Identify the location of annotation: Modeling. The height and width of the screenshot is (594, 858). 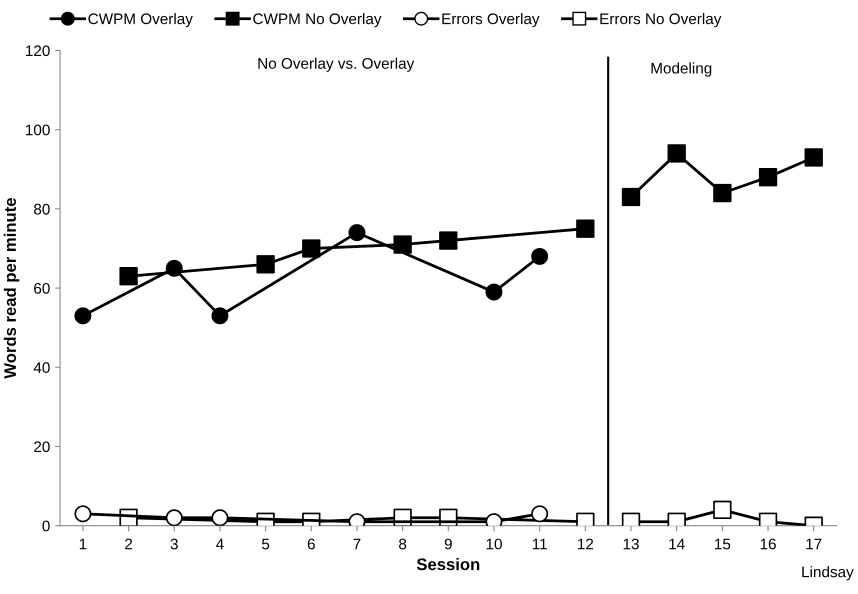
(682, 69).